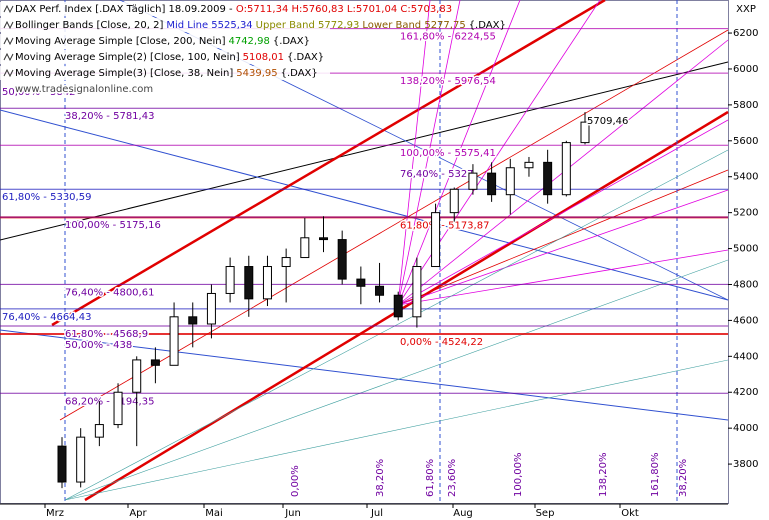 This screenshot has height=520, width=769. I want to click on y-tick-label: 6000, so click(745, 69).